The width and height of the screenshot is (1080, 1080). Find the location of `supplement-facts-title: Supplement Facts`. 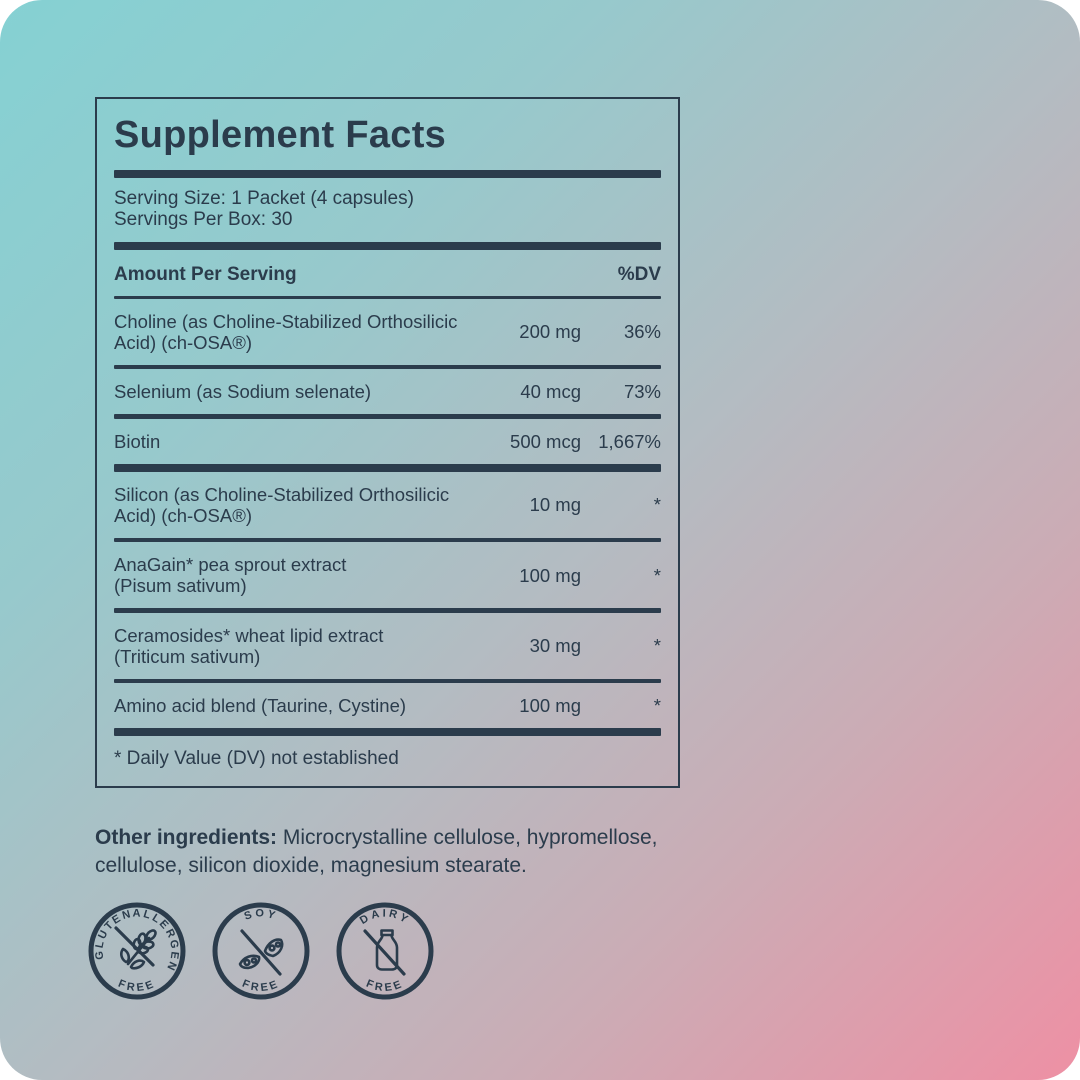

supplement-facts-title: Supplement Facts is located at coordinates (280, 135).